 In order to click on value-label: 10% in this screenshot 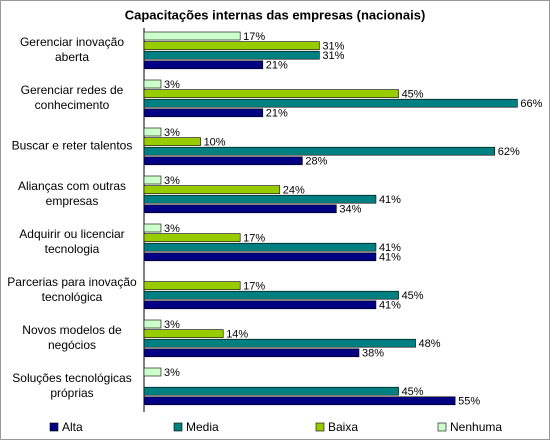, I will do `click(215, 143)`.